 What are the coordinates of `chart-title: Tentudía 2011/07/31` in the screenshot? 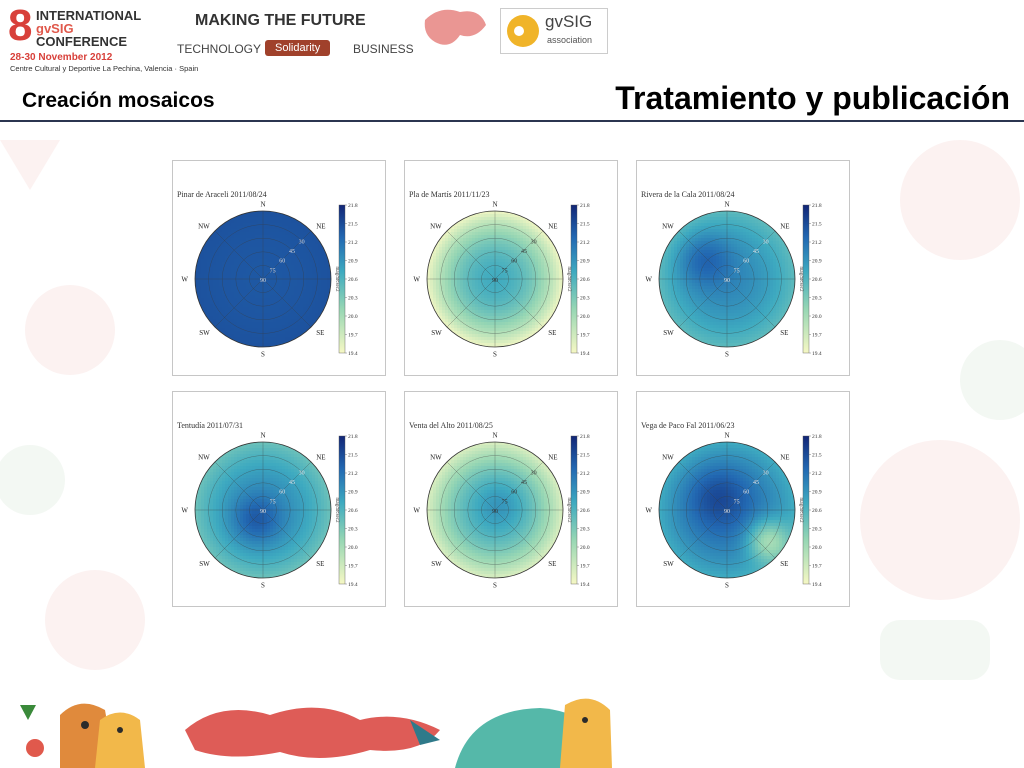 It's located at (210, 425).